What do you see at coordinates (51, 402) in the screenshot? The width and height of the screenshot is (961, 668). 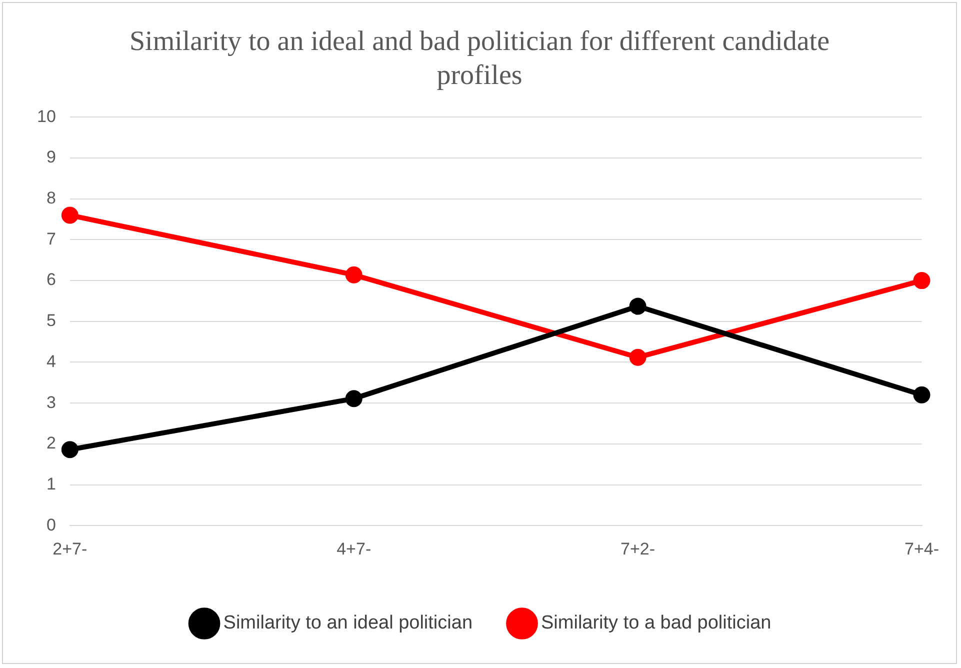 I see `y-tick-label: 3` at bounding box center [51, 402].